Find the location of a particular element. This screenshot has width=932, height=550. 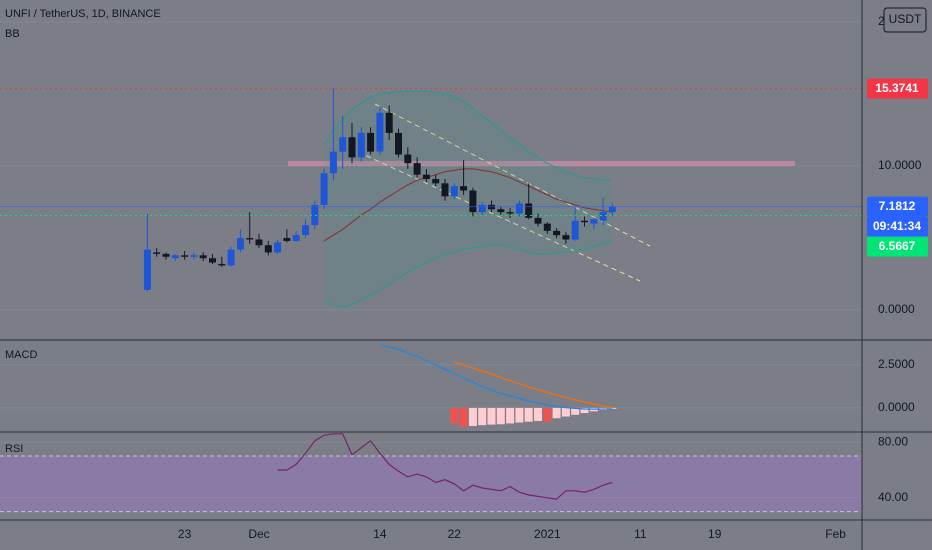

y-tick-label: 80.00 is located at coordinates (893, 441).